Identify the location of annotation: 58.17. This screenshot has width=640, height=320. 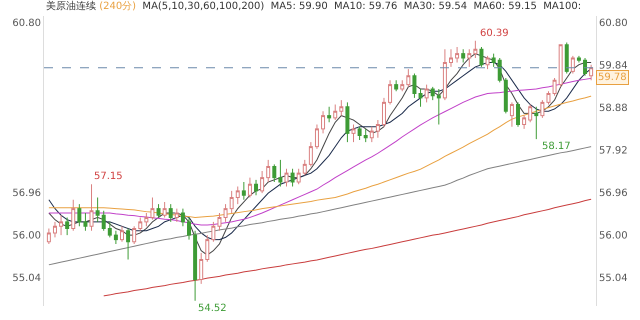
(556, 146).